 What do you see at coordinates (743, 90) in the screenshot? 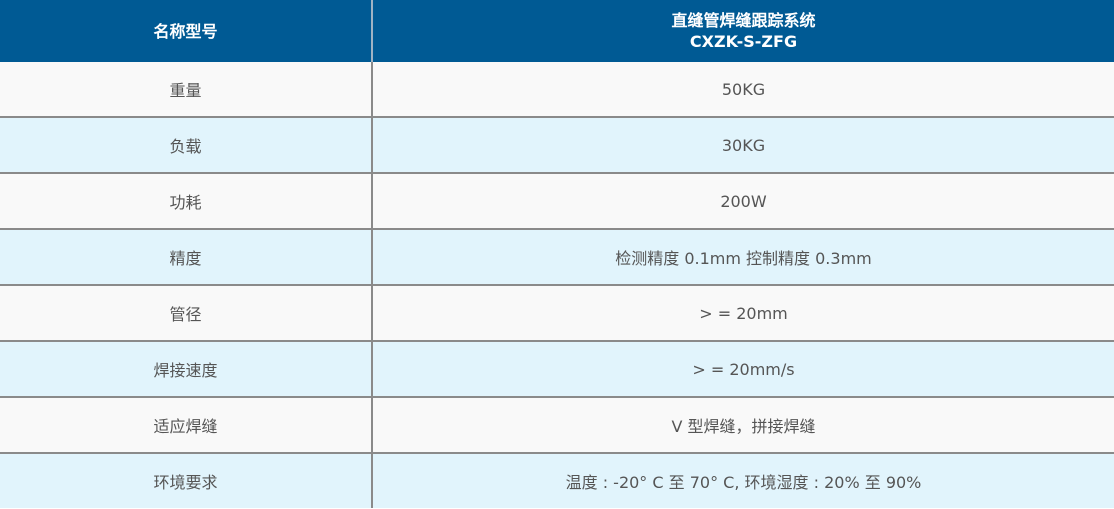
I see `spec-value: 50KG` at bounding box center [743, 90].